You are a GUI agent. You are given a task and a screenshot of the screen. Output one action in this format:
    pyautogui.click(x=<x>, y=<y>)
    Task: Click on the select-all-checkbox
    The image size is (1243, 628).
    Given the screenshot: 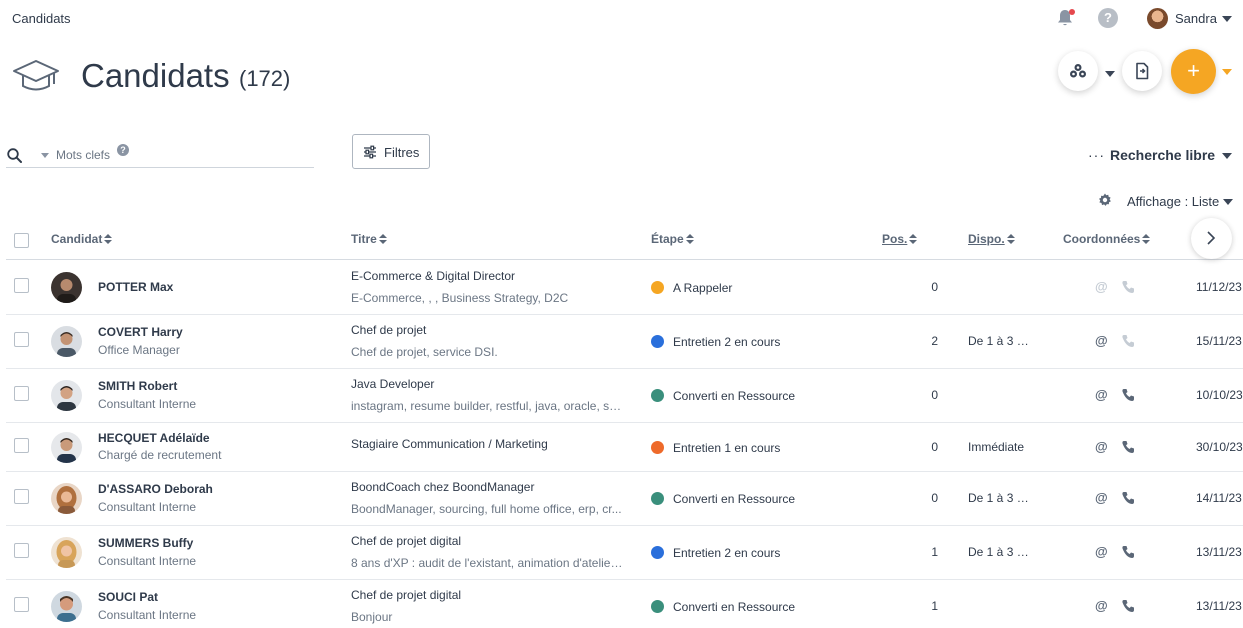 What is the action you would take?
    pyautogui.click(x=21, y=240)
    